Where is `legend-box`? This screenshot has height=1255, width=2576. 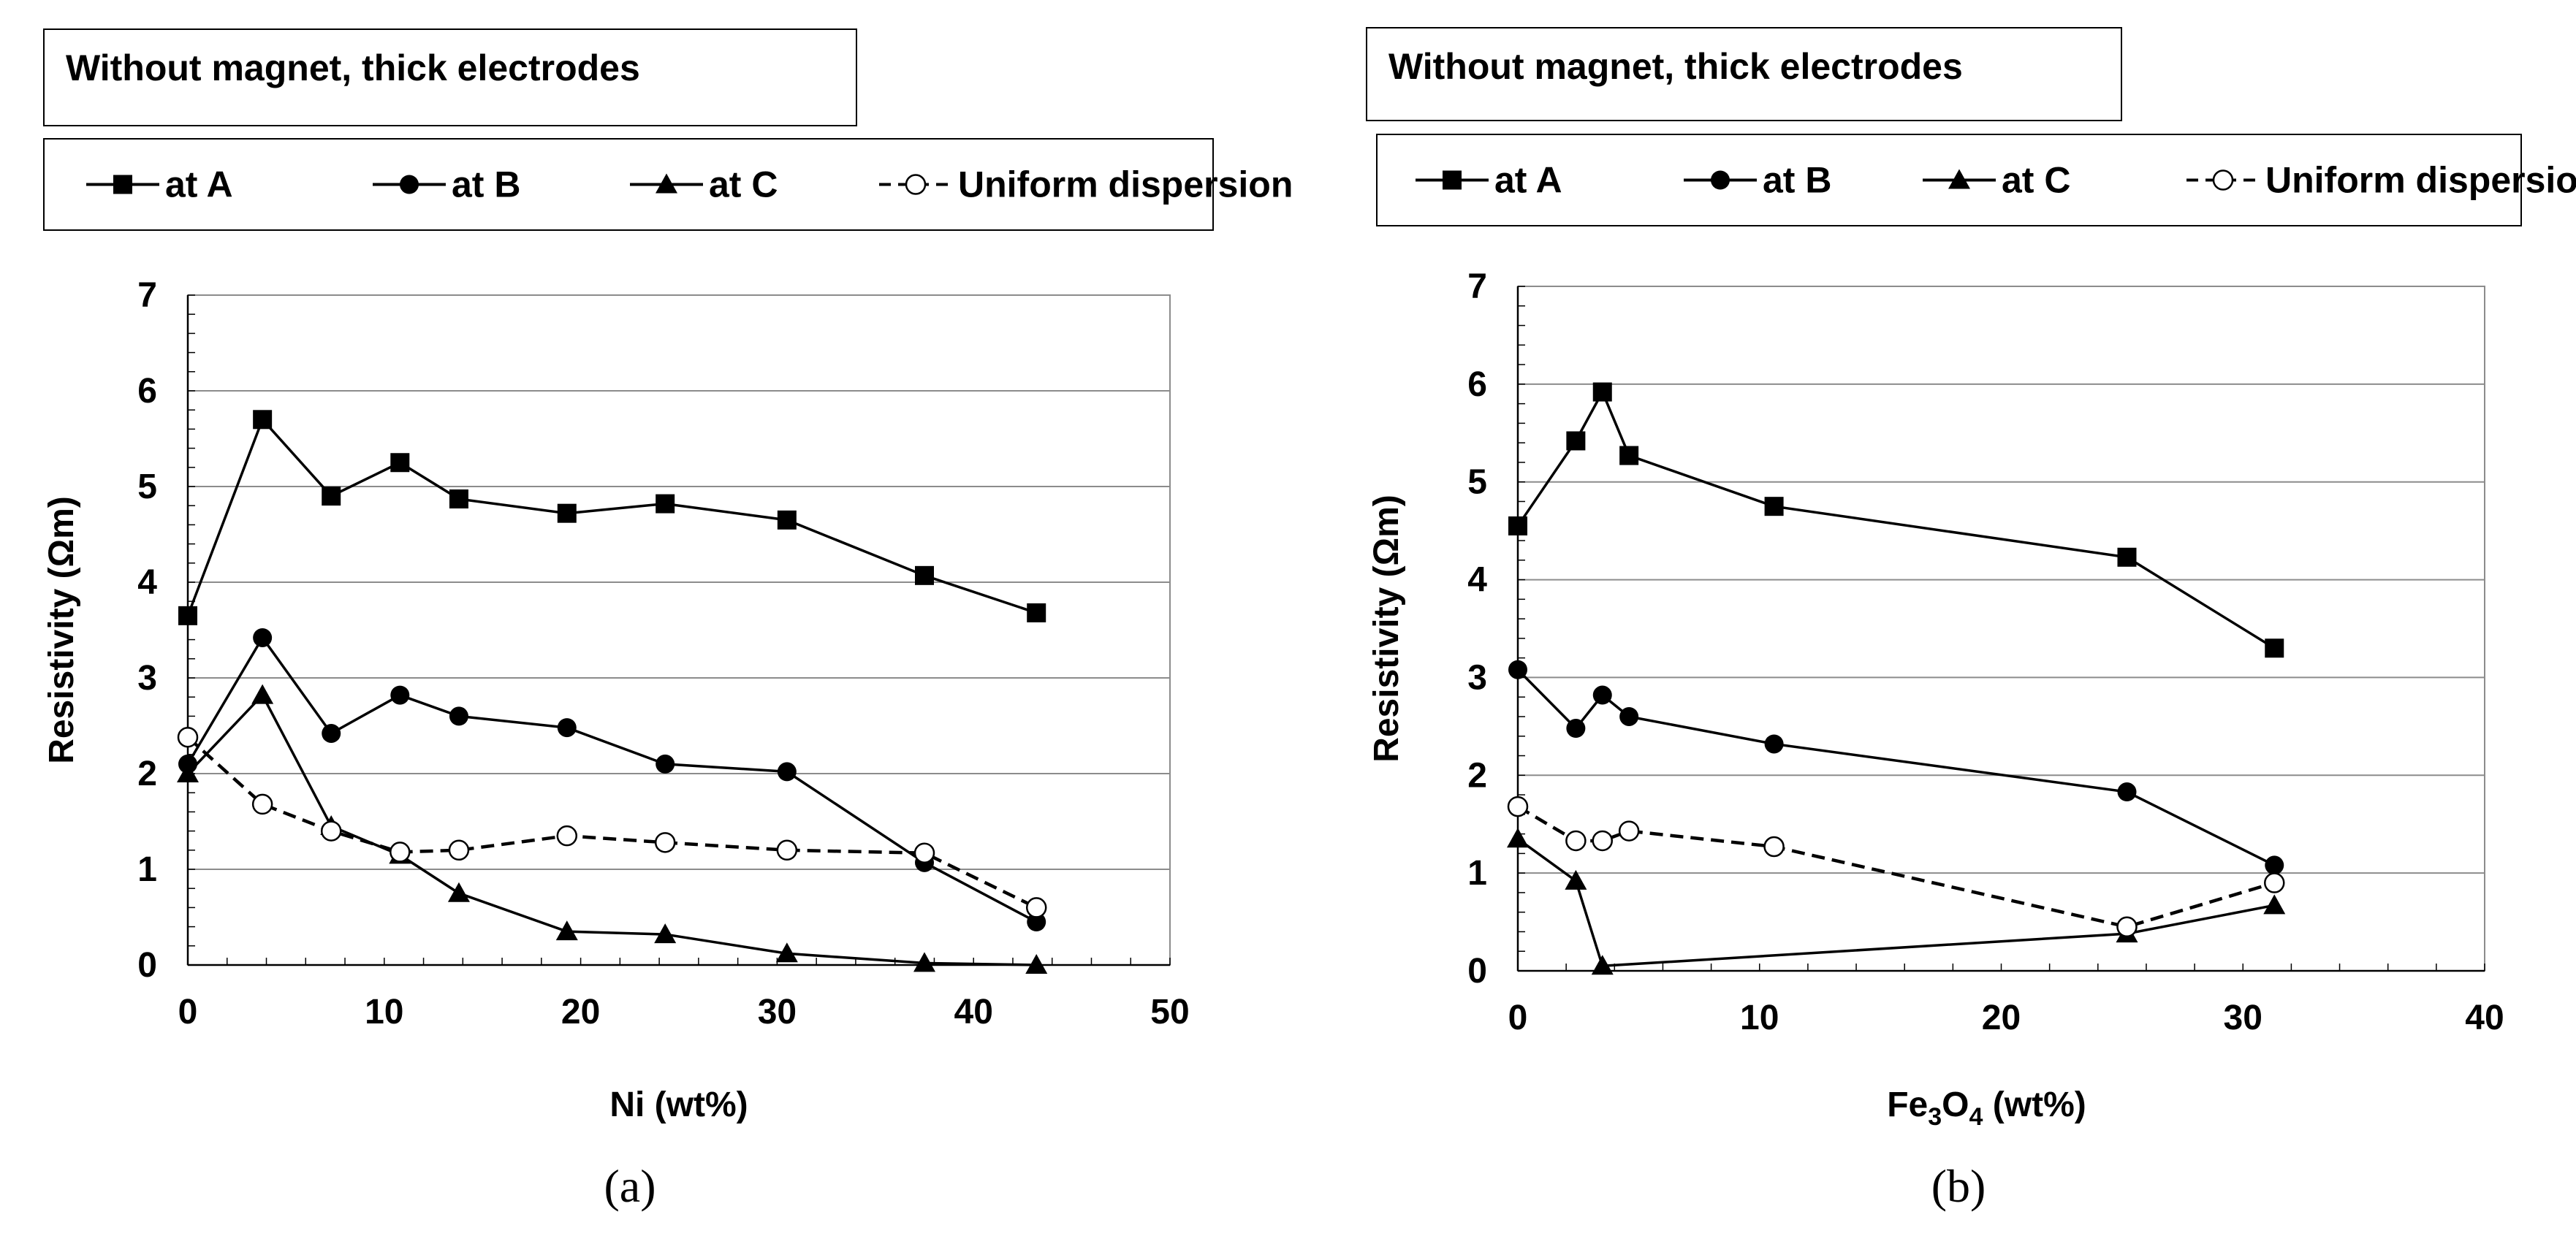 legend-box is located at coordinates (628, 184).